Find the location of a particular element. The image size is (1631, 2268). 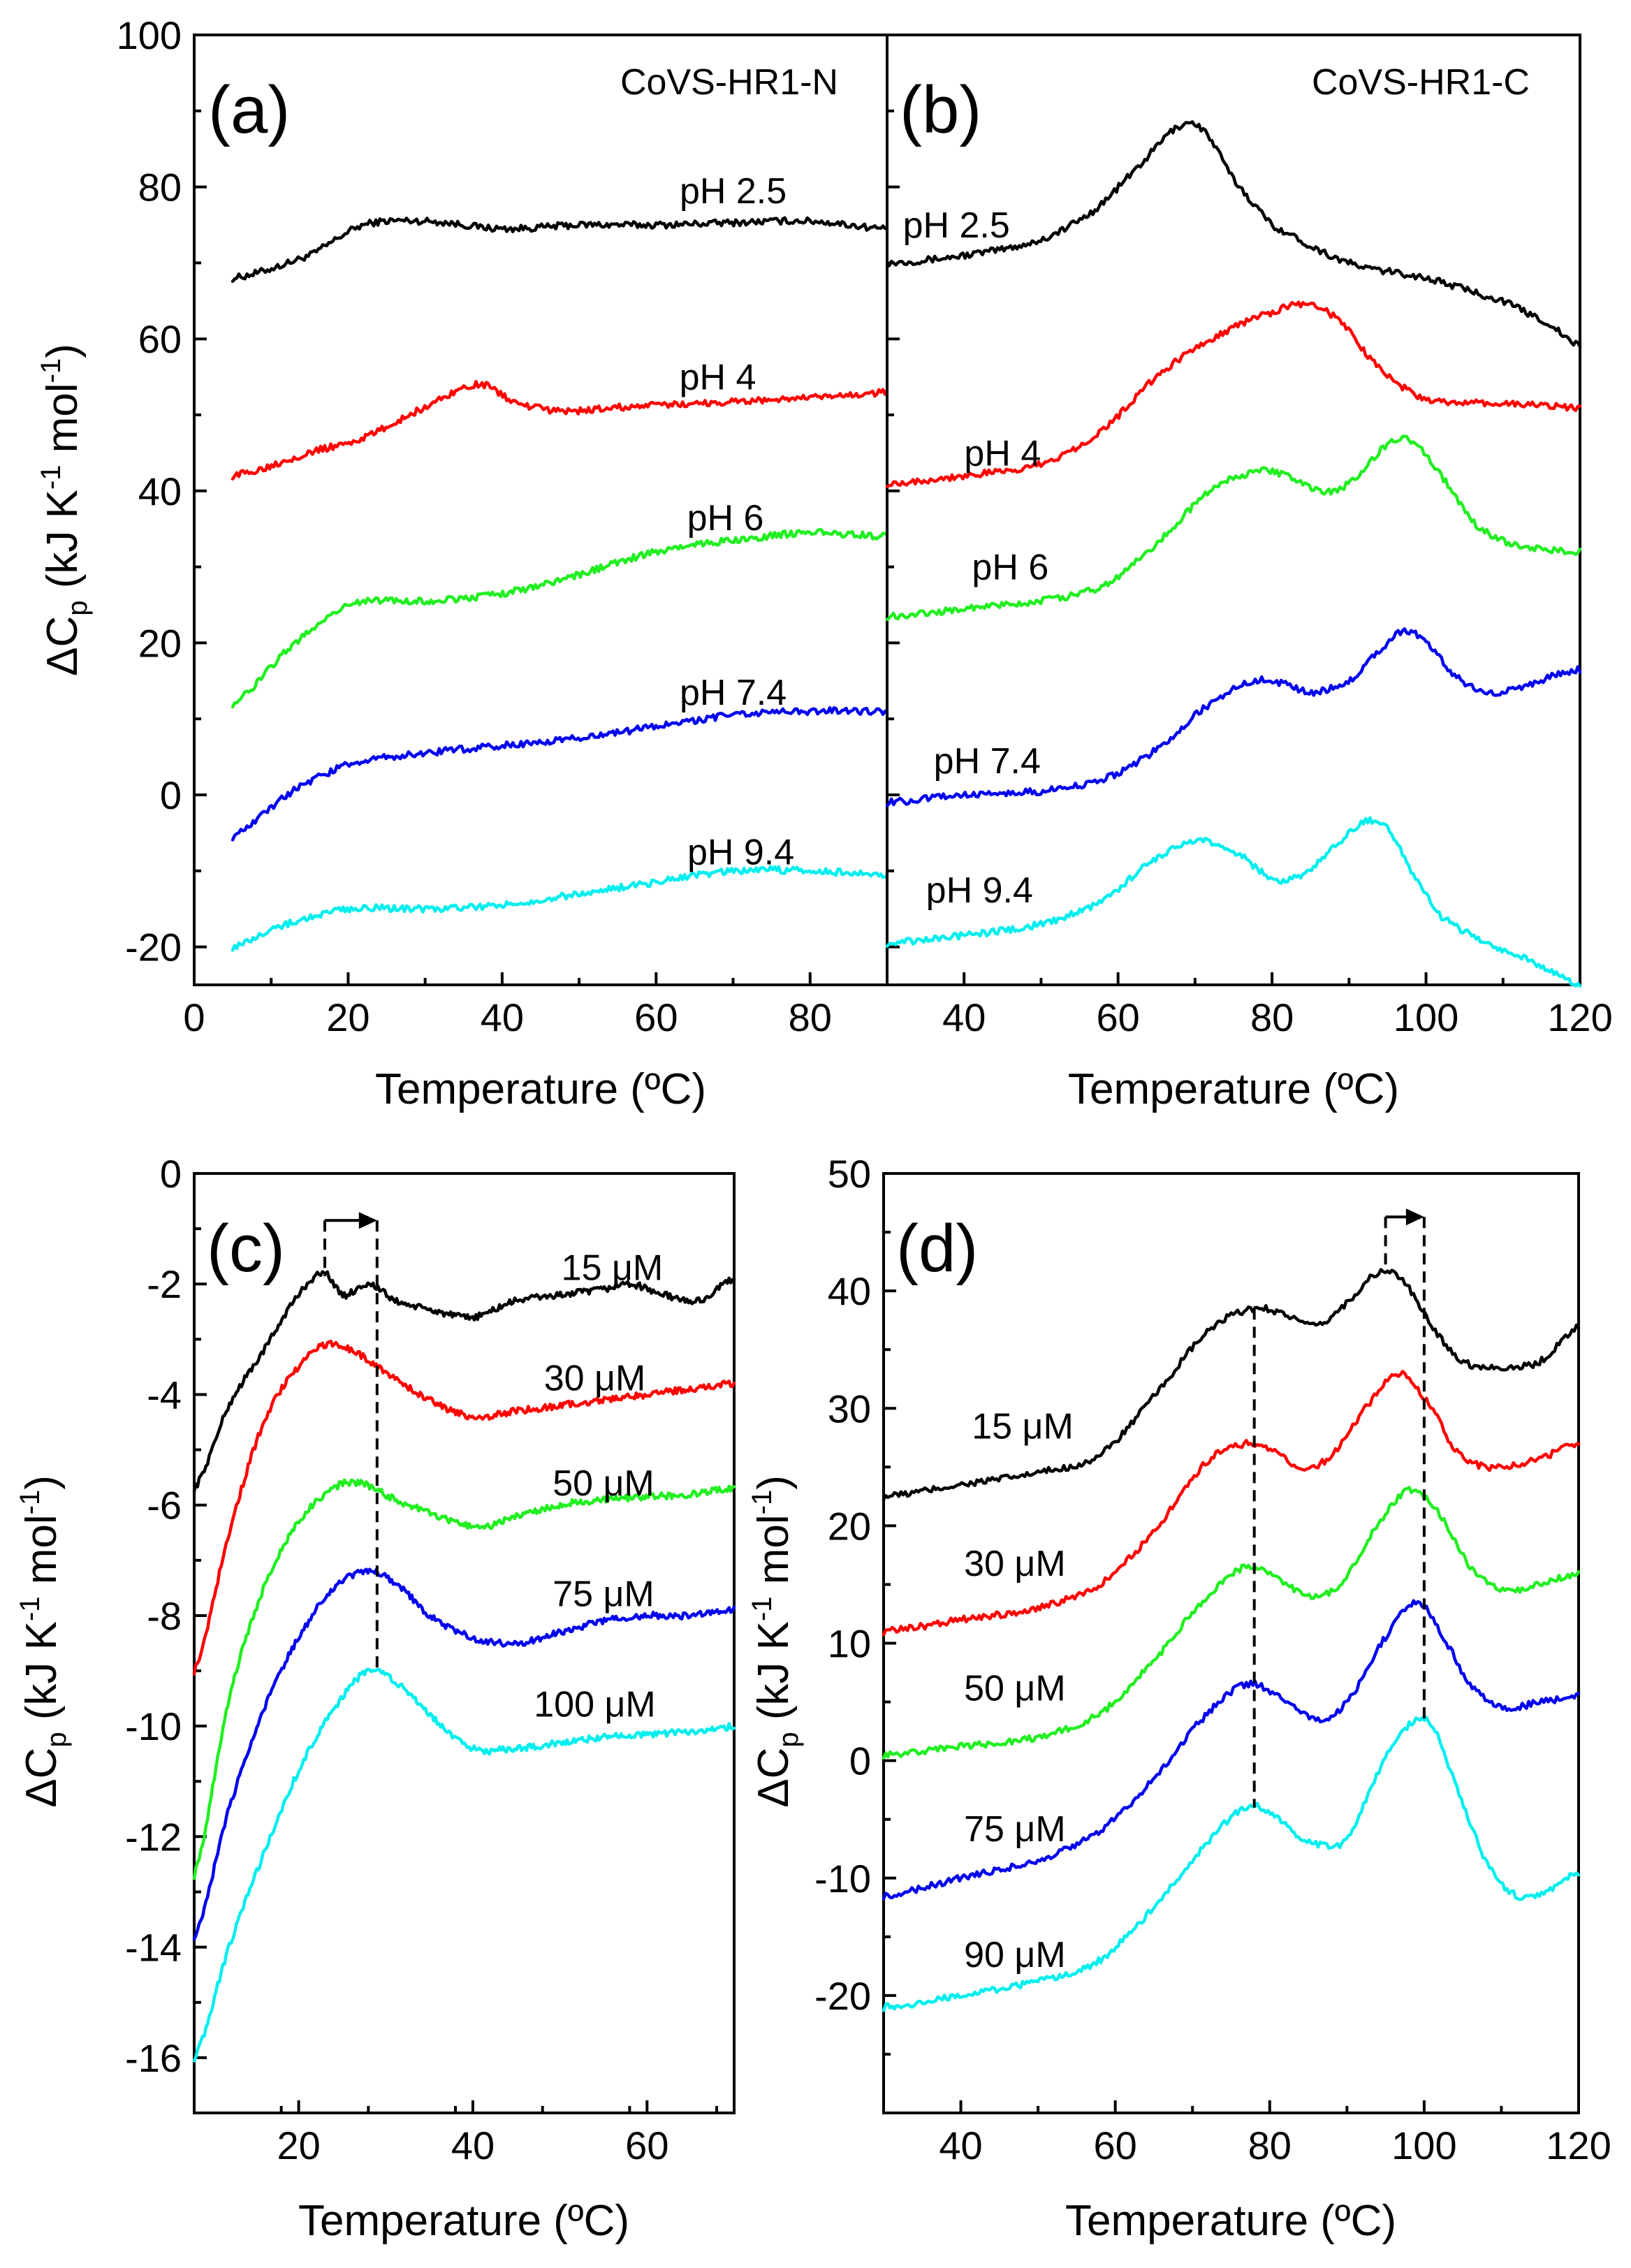

series-label: 100 μM is located at coordinates (594, 1705).